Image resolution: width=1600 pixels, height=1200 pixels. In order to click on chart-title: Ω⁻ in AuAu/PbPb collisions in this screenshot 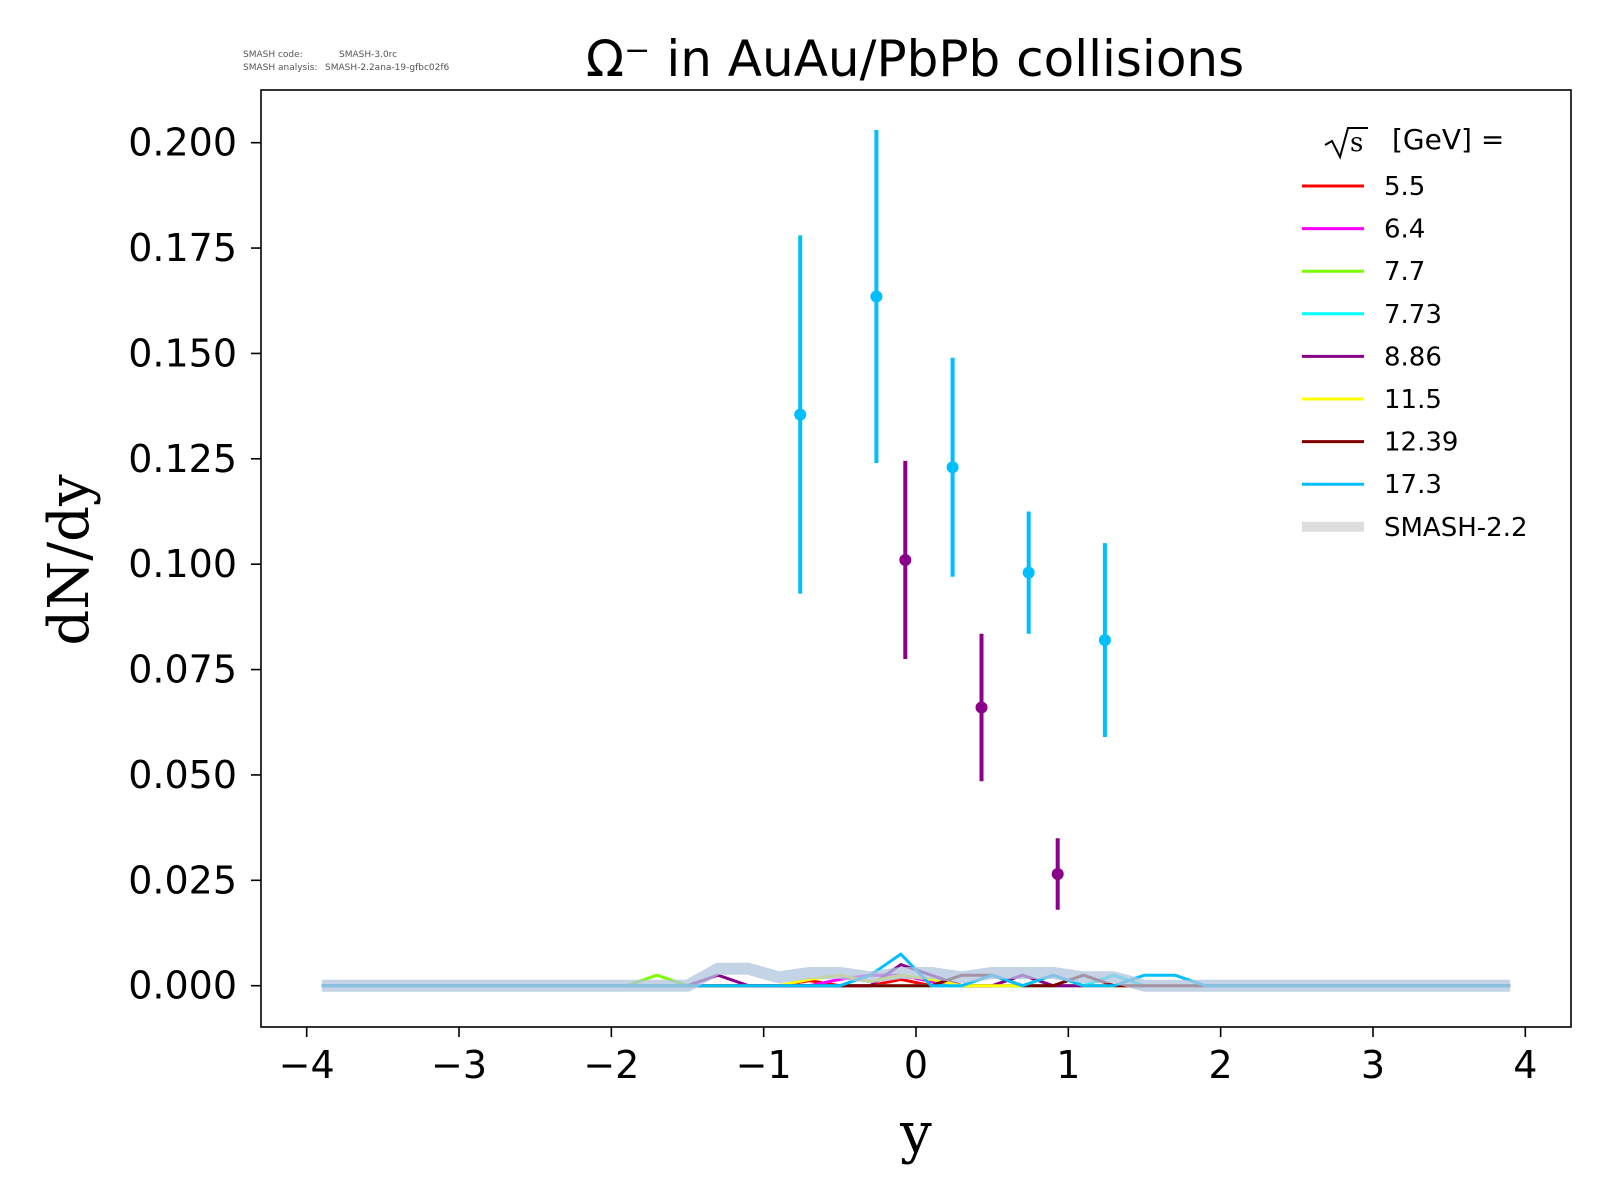, I will do `click(915, 59)`.